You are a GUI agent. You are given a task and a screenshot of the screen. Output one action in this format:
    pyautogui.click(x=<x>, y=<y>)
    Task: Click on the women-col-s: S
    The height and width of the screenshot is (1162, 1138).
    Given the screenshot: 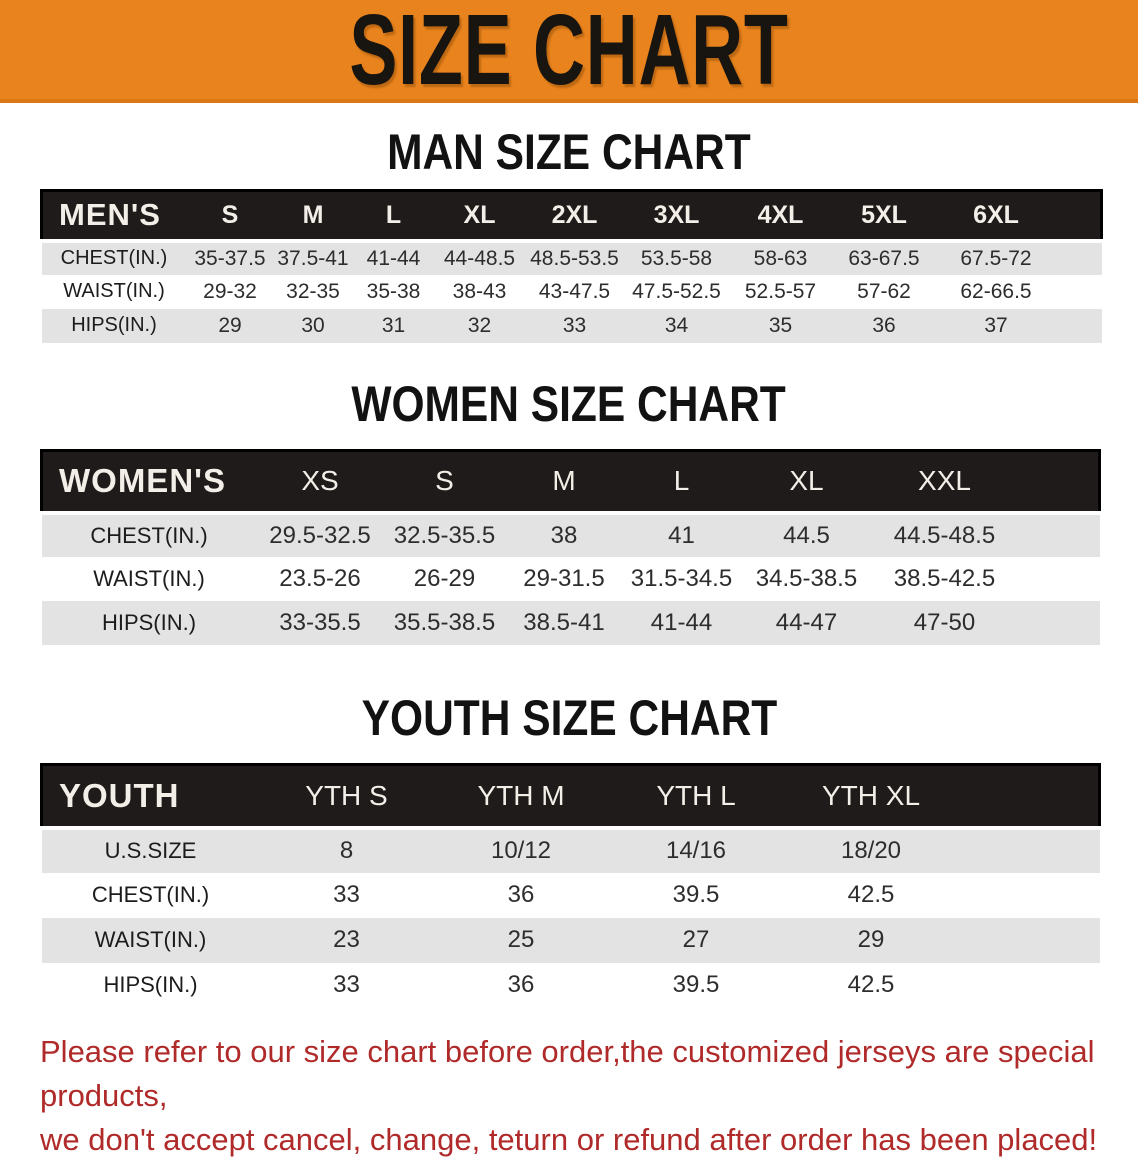 What is the action you would take?
    pyautogui.click(x=444, y=481)
    